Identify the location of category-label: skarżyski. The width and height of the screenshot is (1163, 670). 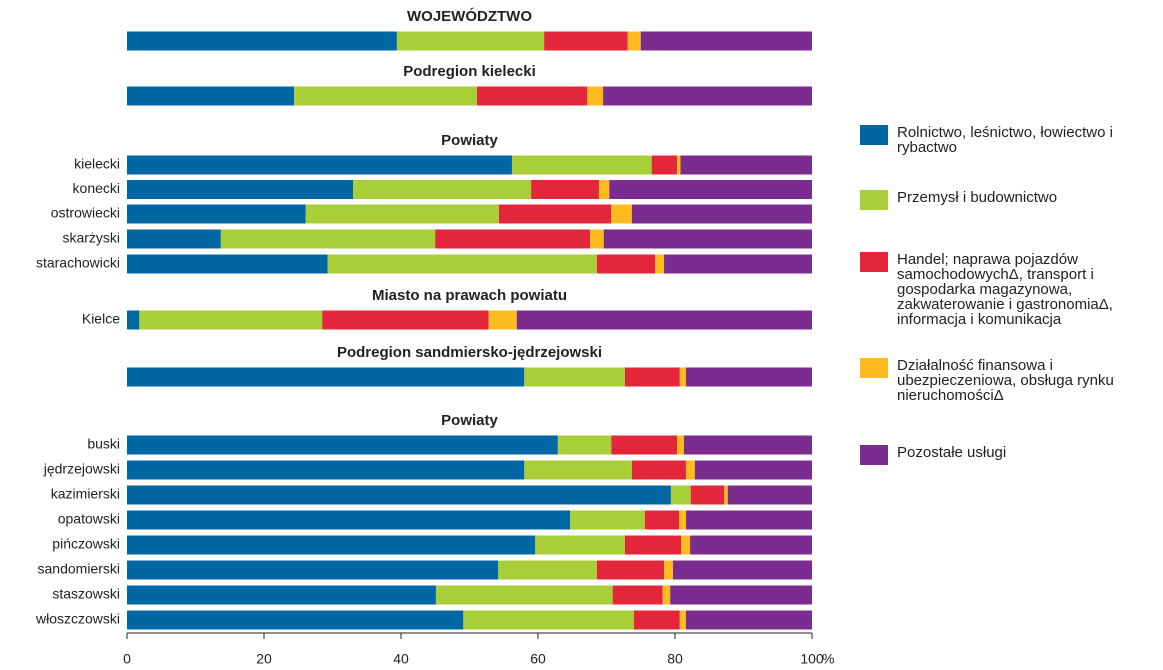
(91, 238).